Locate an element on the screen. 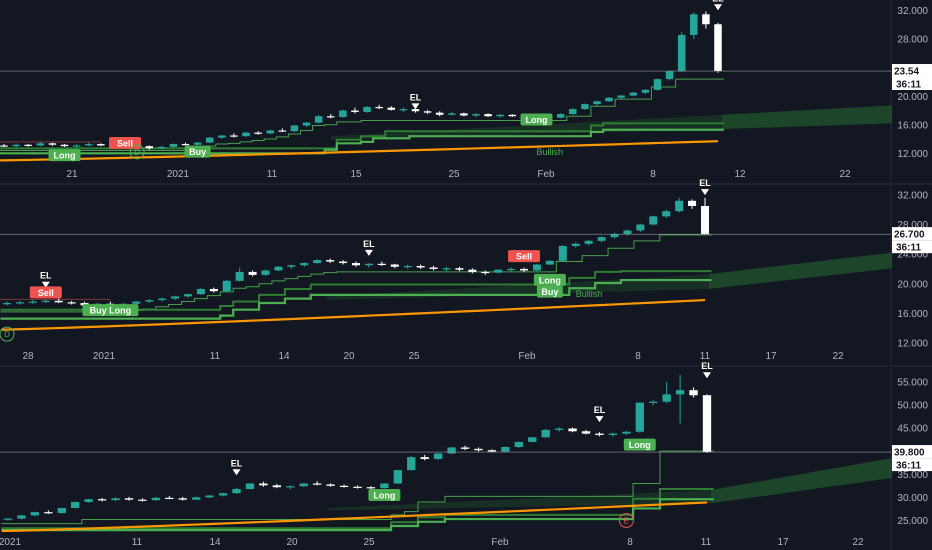  last-price-tag: 26.700 36:11 is located at coordinates (912, 240).